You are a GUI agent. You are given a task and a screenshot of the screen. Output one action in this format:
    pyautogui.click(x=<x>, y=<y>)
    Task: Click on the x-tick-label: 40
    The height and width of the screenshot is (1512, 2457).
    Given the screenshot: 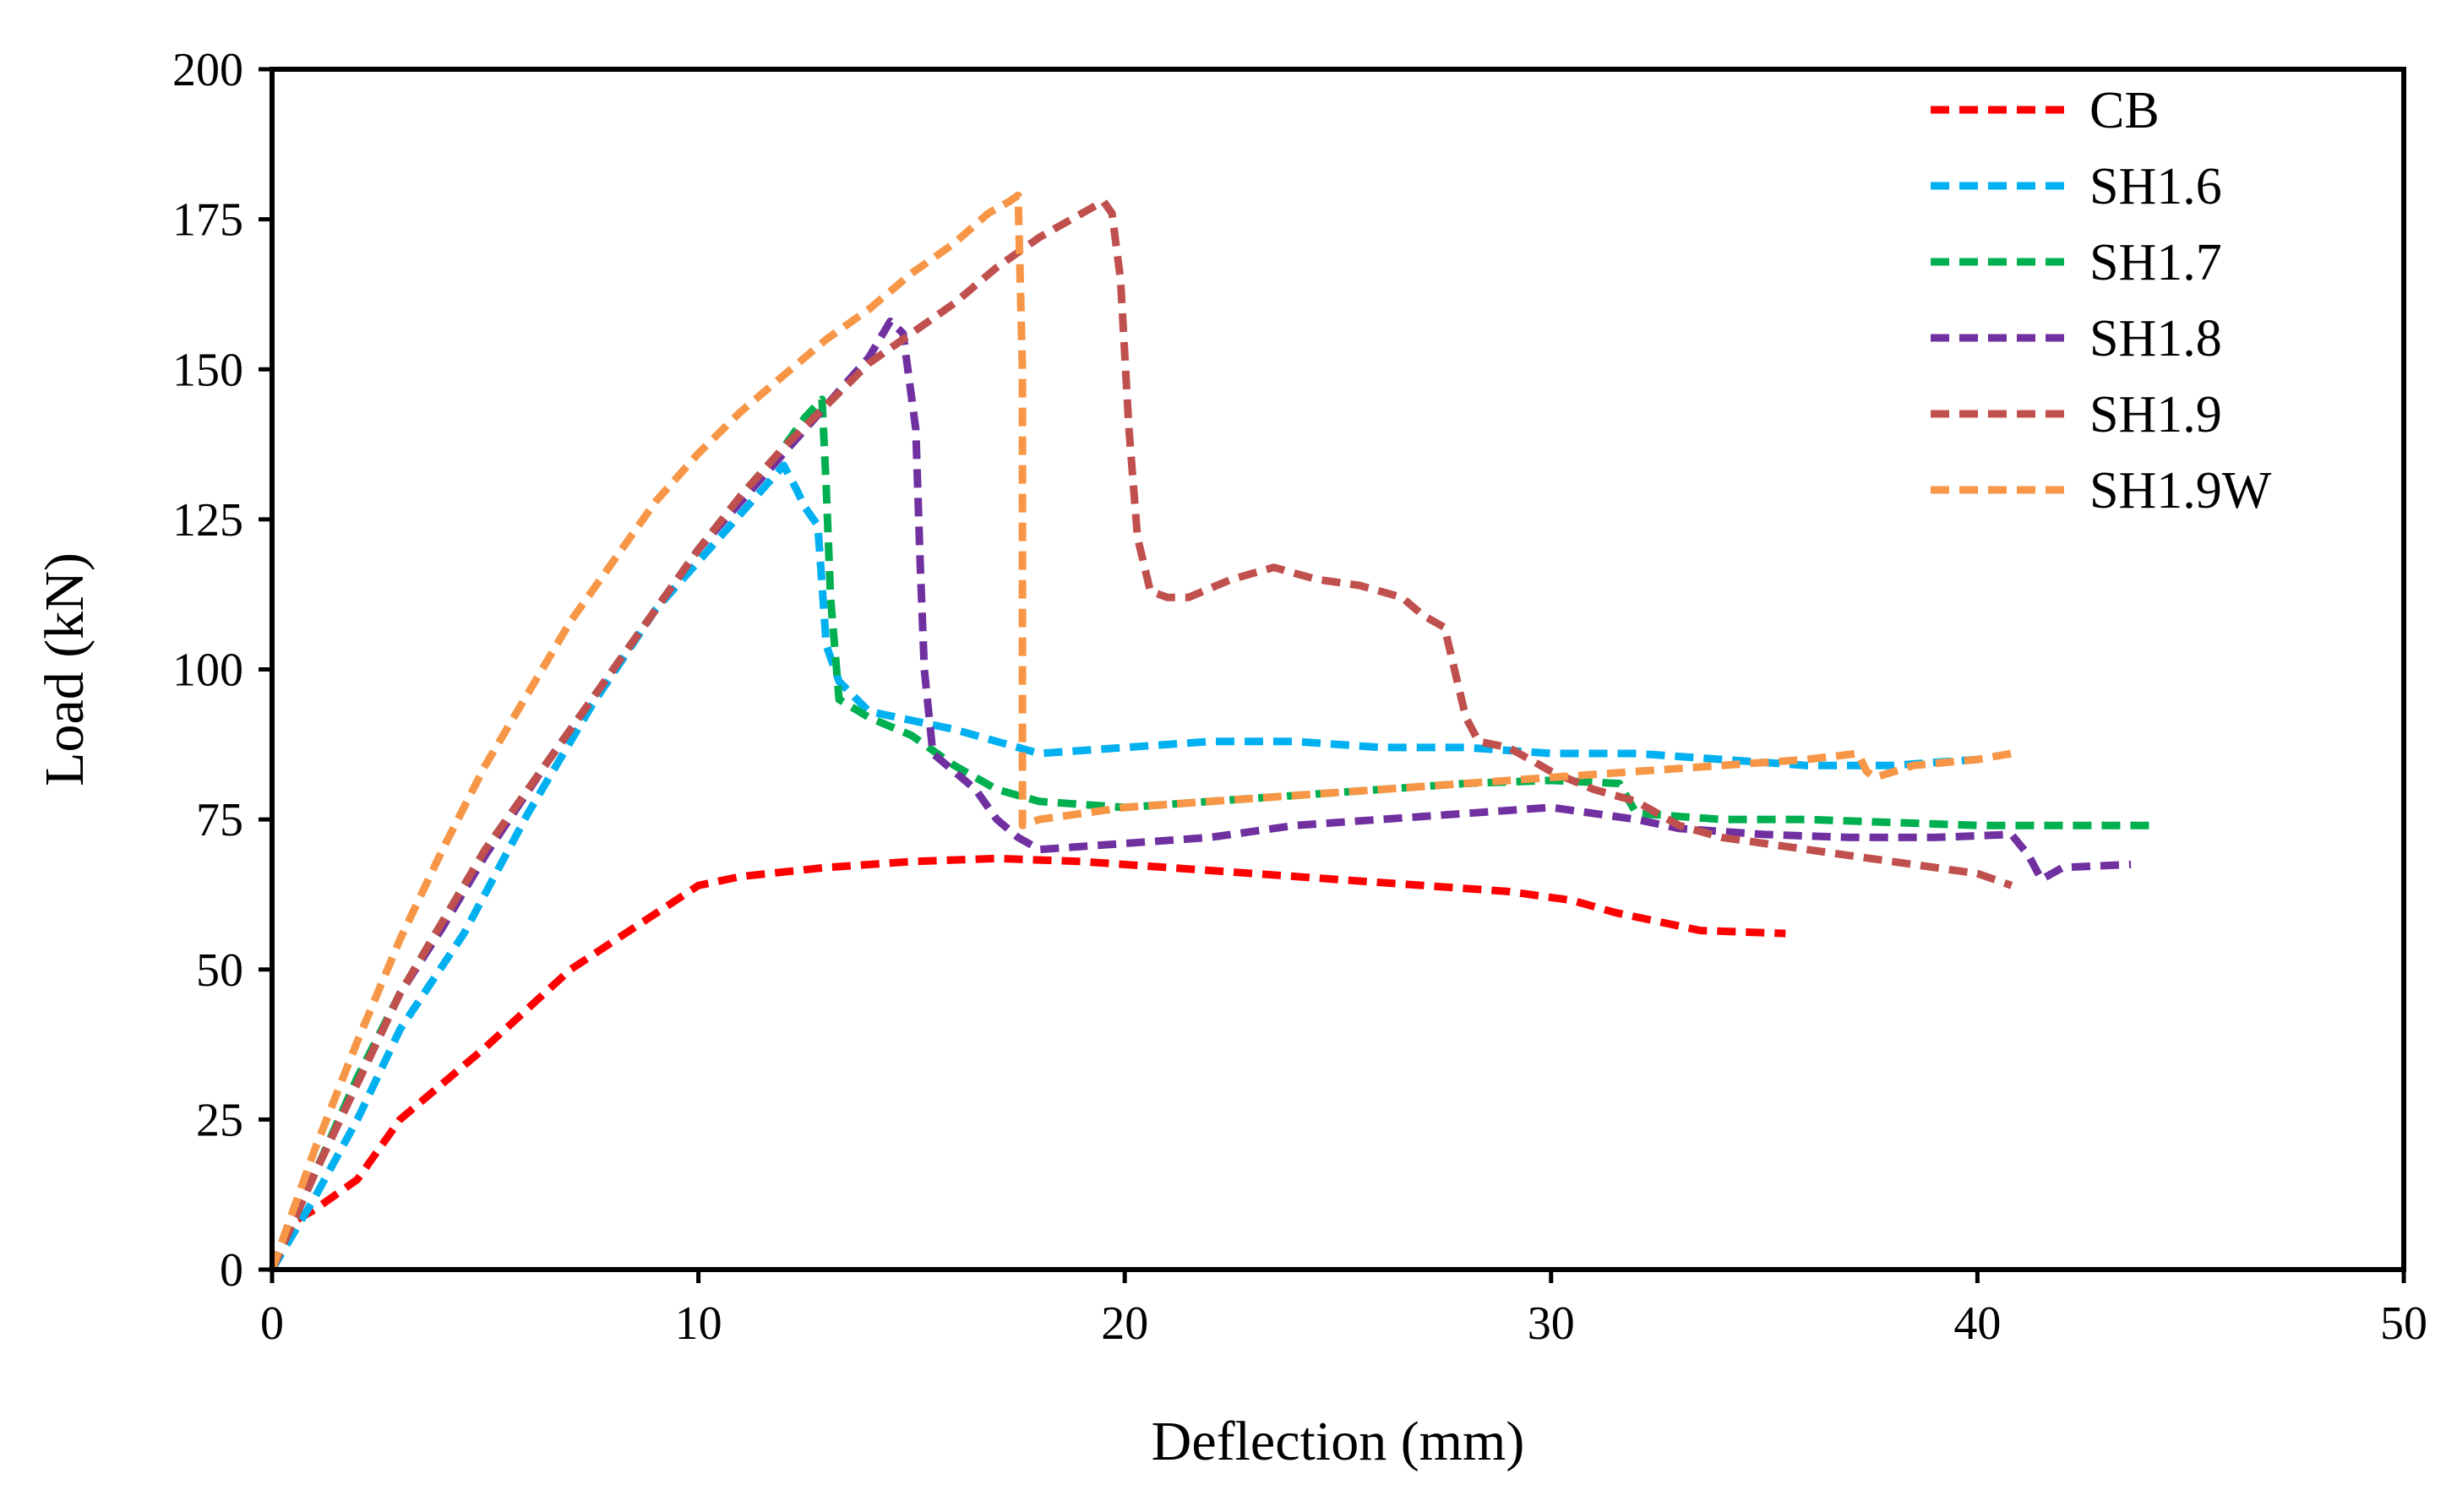 What is the action you would take?
    pyautogui.click(x=1977, y=1323)
    